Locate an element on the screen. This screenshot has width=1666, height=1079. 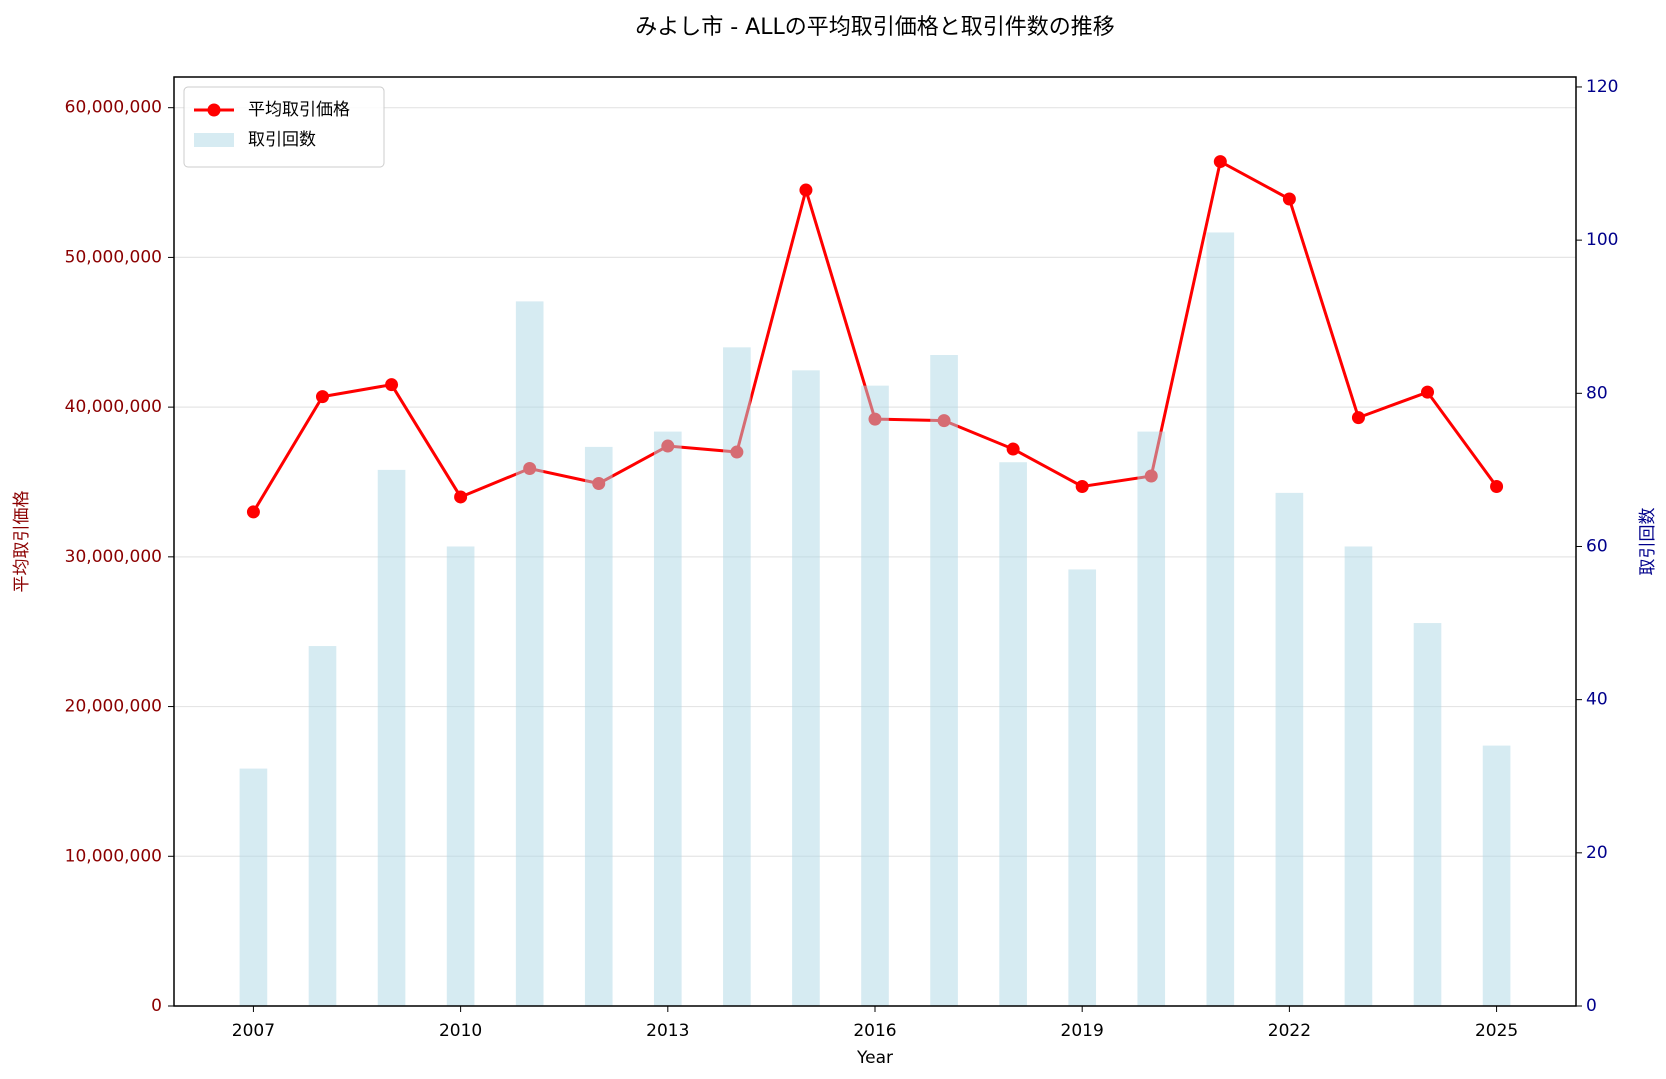
y2-axis-label: 取引回数 is located at coordinates (1648, 542).